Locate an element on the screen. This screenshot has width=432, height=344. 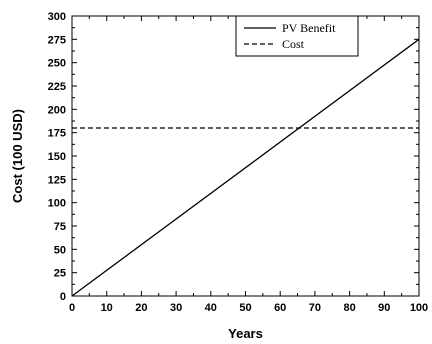
y-axis-title: Cost (100 USD) is located at coordinates (17, 156).